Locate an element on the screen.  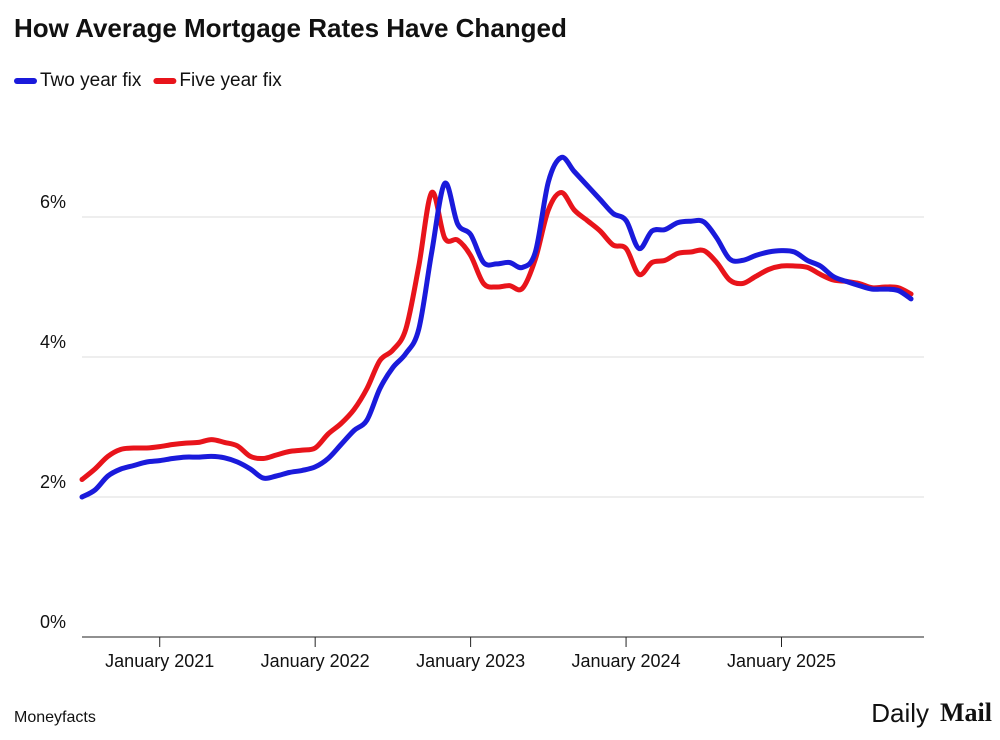
x-tick-label: January 2023 is located at coordinates (470, 661).